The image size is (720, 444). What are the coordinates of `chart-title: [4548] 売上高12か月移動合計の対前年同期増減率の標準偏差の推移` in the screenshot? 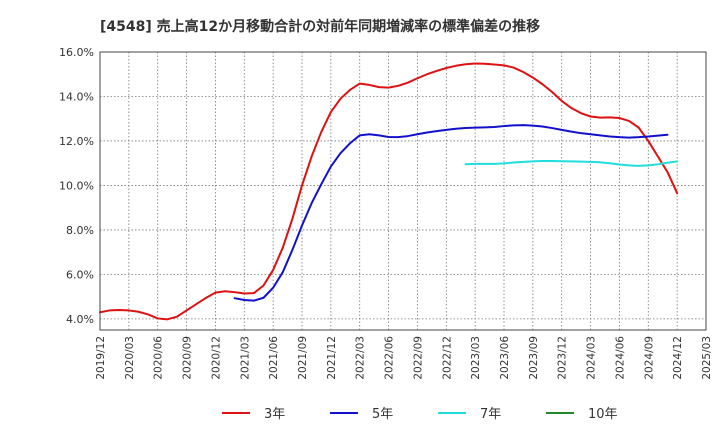 It's located at (320, 26).